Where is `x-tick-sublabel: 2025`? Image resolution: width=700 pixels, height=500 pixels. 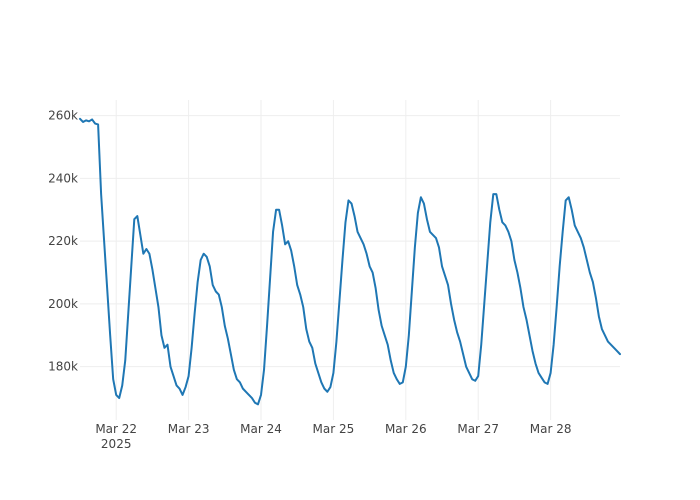
x-tick-sublabel: 2025 is located at coordinates (116, 444).